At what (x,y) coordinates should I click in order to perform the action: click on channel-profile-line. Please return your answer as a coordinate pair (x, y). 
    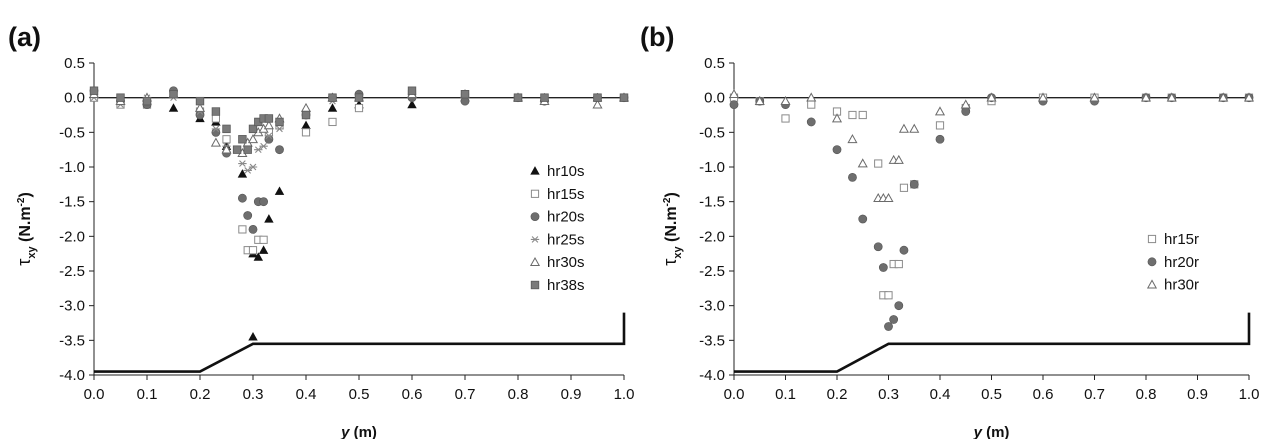
    Looking at the image, I should click on (992, 342).